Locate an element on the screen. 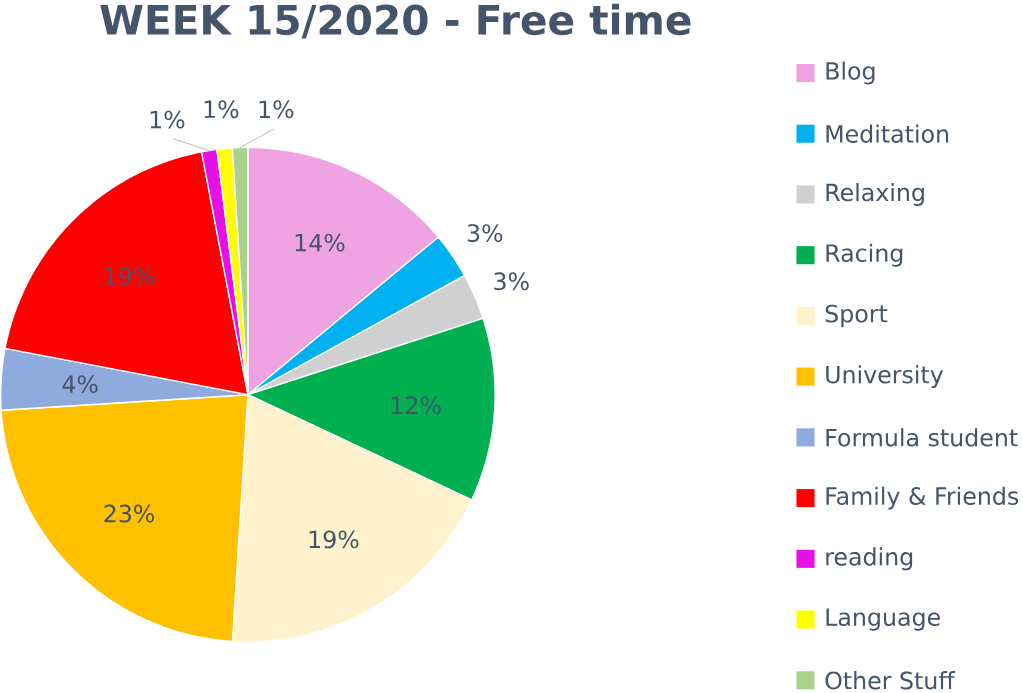 Image resolution: width=1023 pixels, height=693 pixels. data-label: 23% is located at coordinates (129, 513).